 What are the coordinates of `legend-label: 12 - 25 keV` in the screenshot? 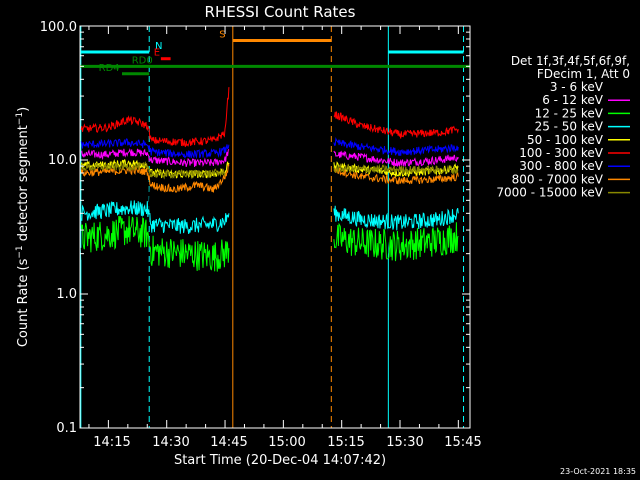 It's located at (569, 113).